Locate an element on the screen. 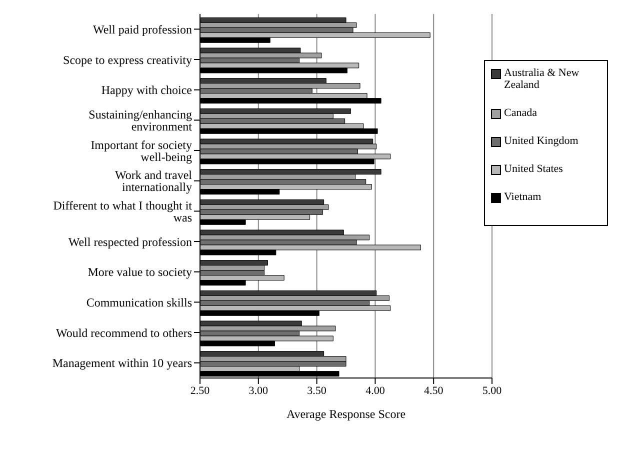  y-tick-label: Important for society well-being is located at coordinates (141, 151).